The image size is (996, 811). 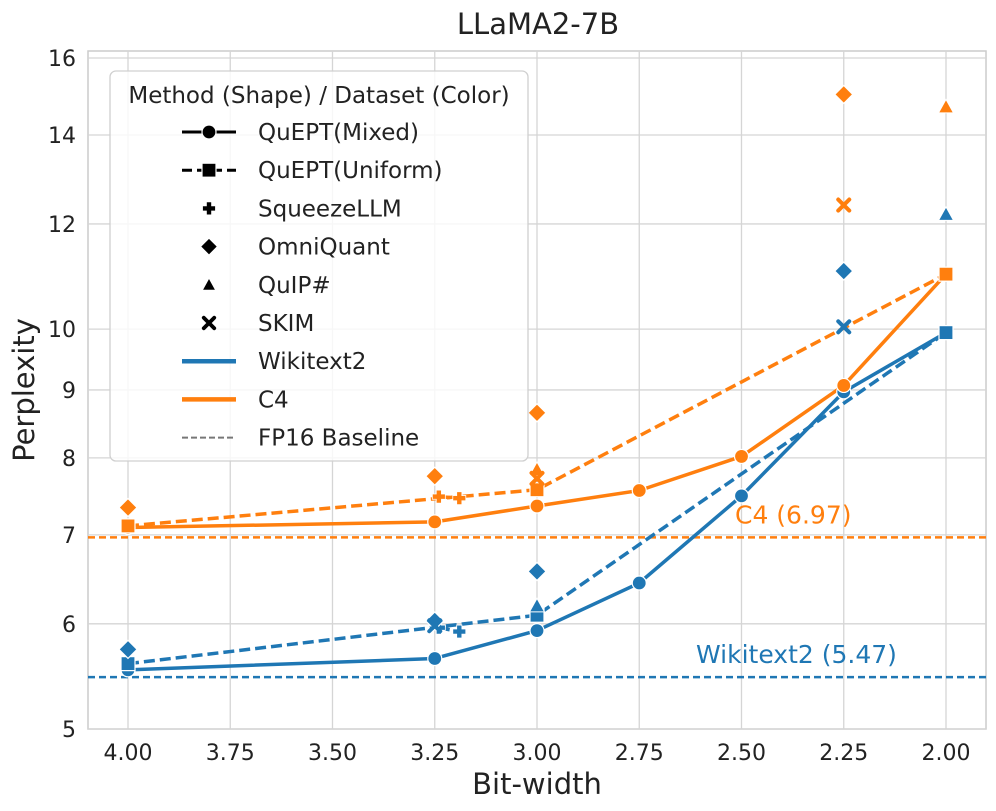 What do you see at coordinates (793, 514) in the screenshot?
I see `baseline-label-c4: C4 (6.97)` at bounding box center [793, 514].